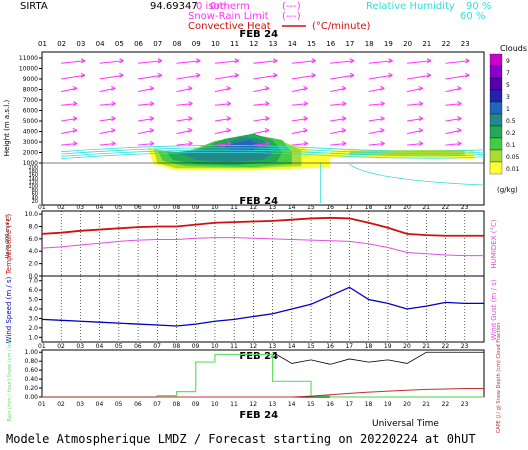  I want to click on station-altitude: 0m, so click(218, 6).